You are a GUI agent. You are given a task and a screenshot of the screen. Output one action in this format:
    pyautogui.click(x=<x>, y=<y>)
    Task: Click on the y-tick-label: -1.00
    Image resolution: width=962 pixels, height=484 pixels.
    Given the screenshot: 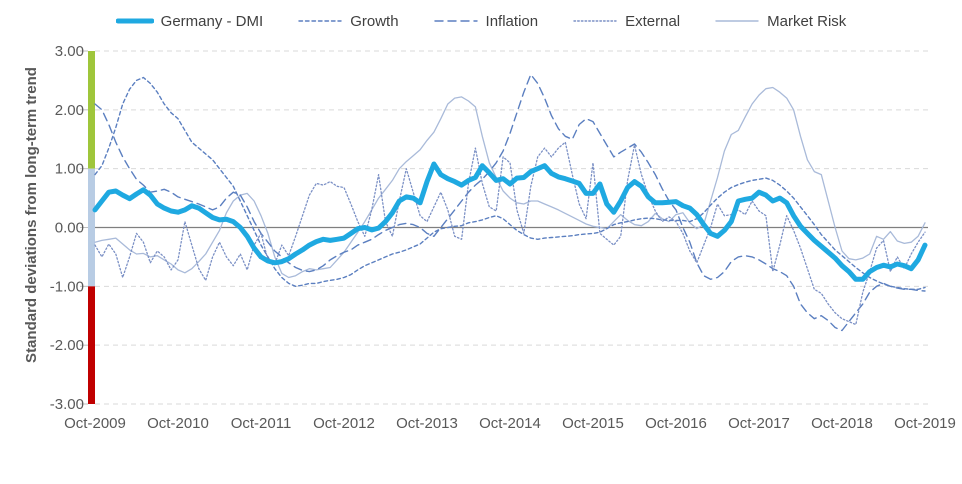 What is the action you would take?
    pyautogui.click(x=67, y=286)
    